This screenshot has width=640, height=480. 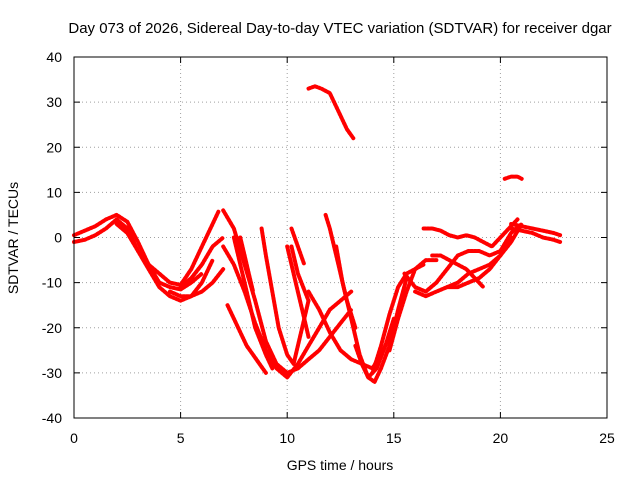 I want to click on y-tick-label: 30, so click(x=54, y=102).